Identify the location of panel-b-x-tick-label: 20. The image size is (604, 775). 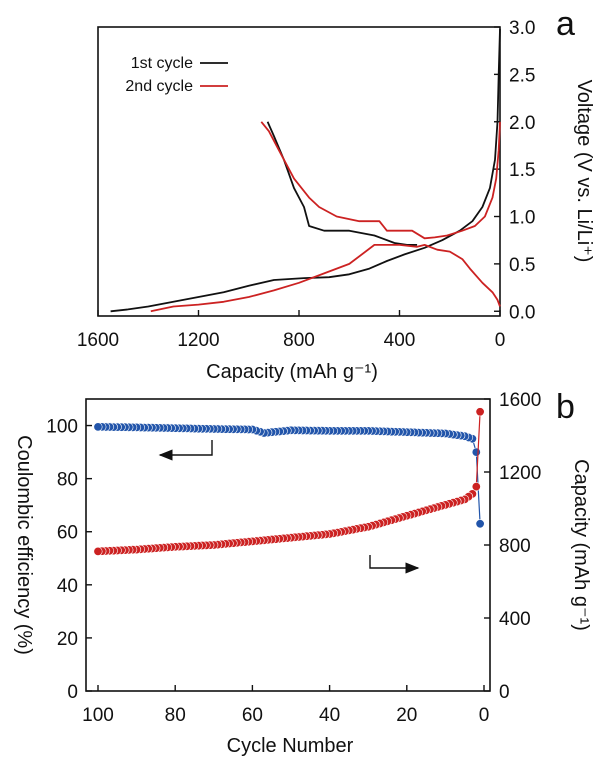
(406, 715).